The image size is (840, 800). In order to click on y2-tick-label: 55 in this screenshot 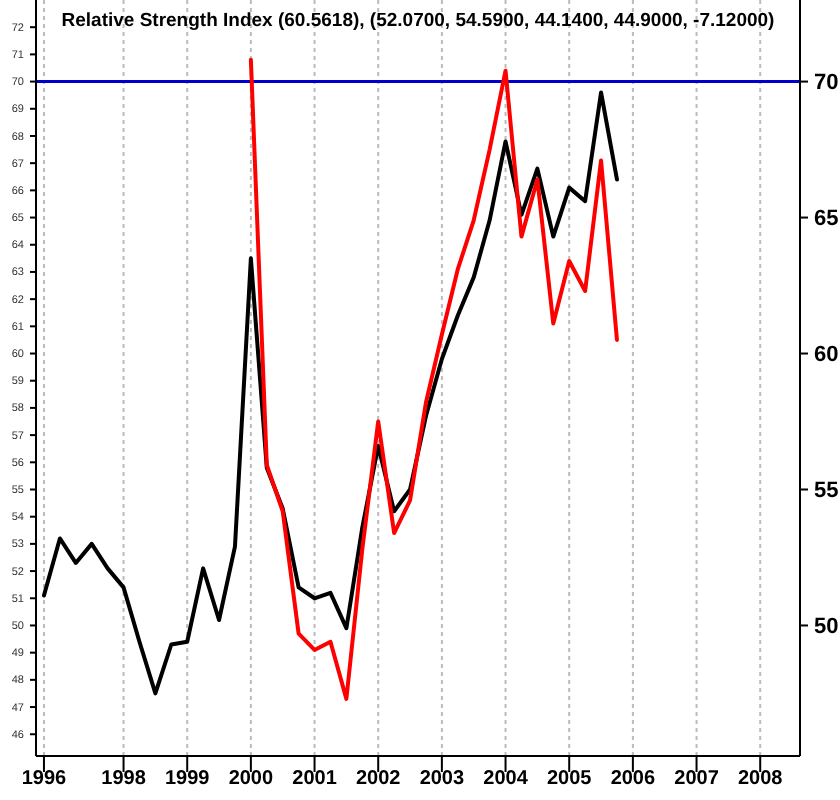, I will do `click(826, 490)`.